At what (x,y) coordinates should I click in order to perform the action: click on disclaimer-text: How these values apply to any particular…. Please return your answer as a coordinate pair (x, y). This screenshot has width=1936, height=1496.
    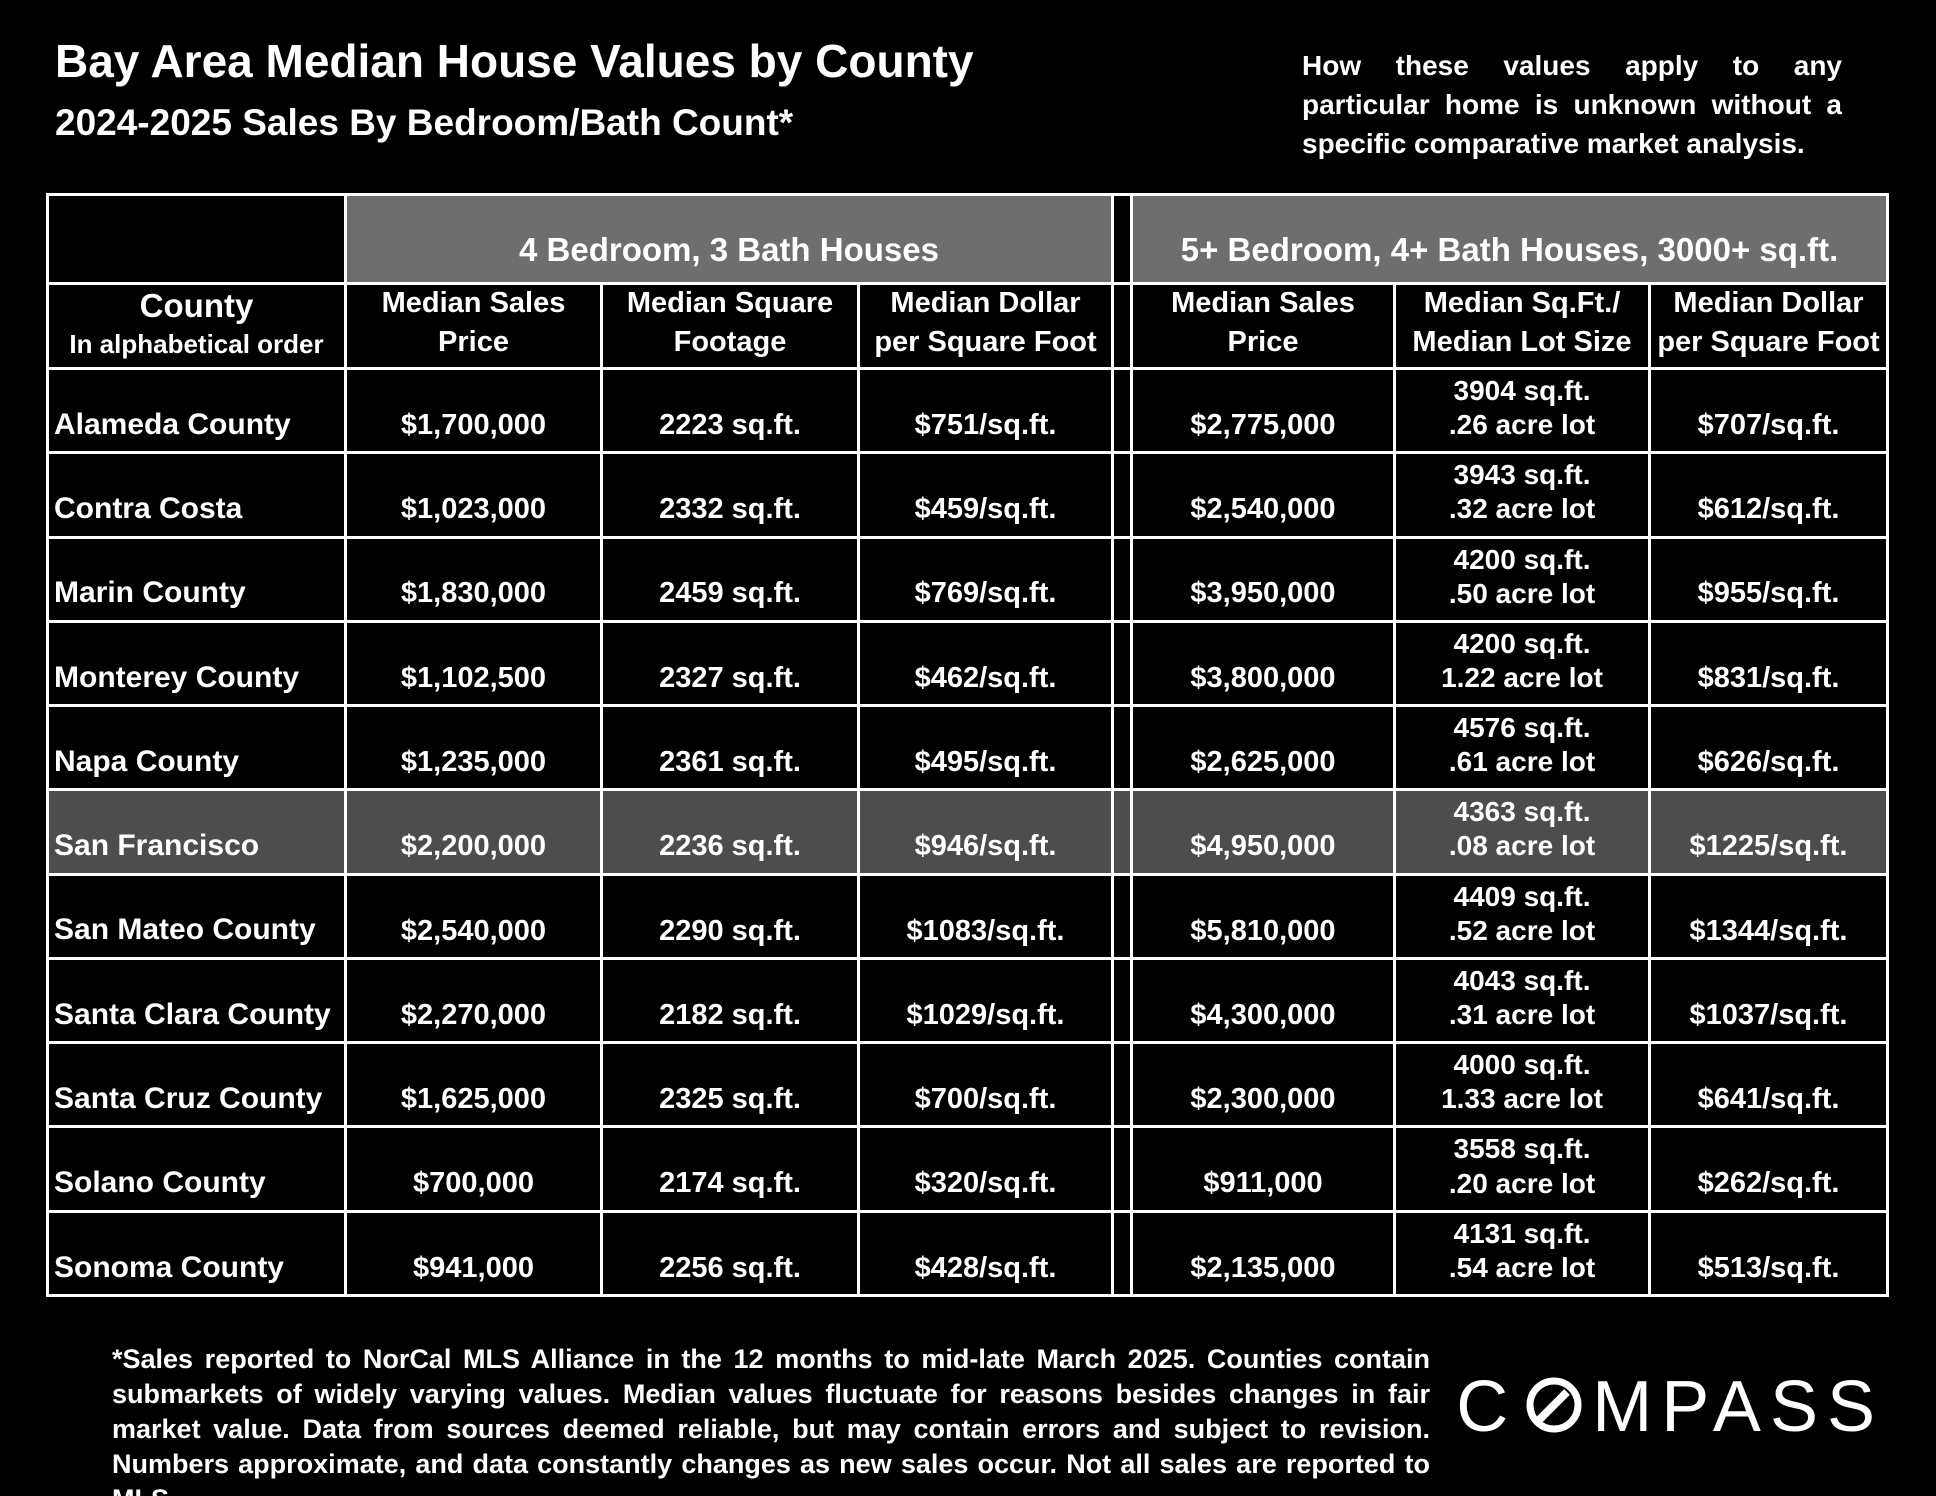
    Looking at the image, I should click on (1572, 104).